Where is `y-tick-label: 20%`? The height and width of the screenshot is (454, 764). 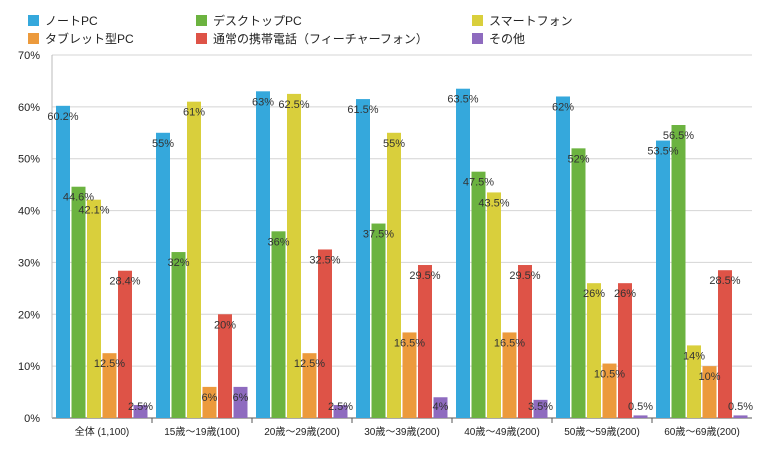
y-tick-label: 20% is located at coordinates (29, 315).